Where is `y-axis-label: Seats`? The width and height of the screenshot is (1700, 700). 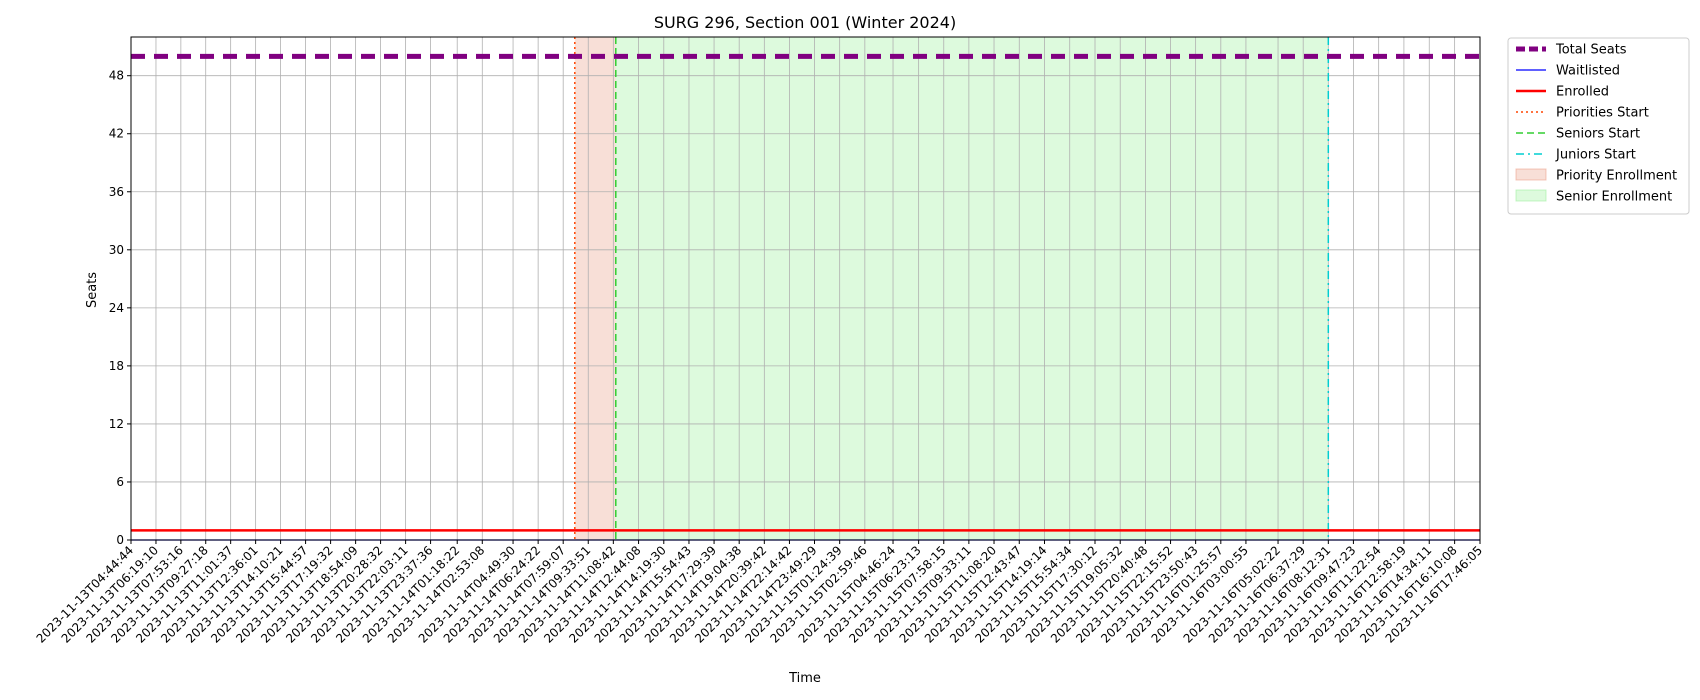
y-axis-label: Seats is located at coordinates (92, 290).